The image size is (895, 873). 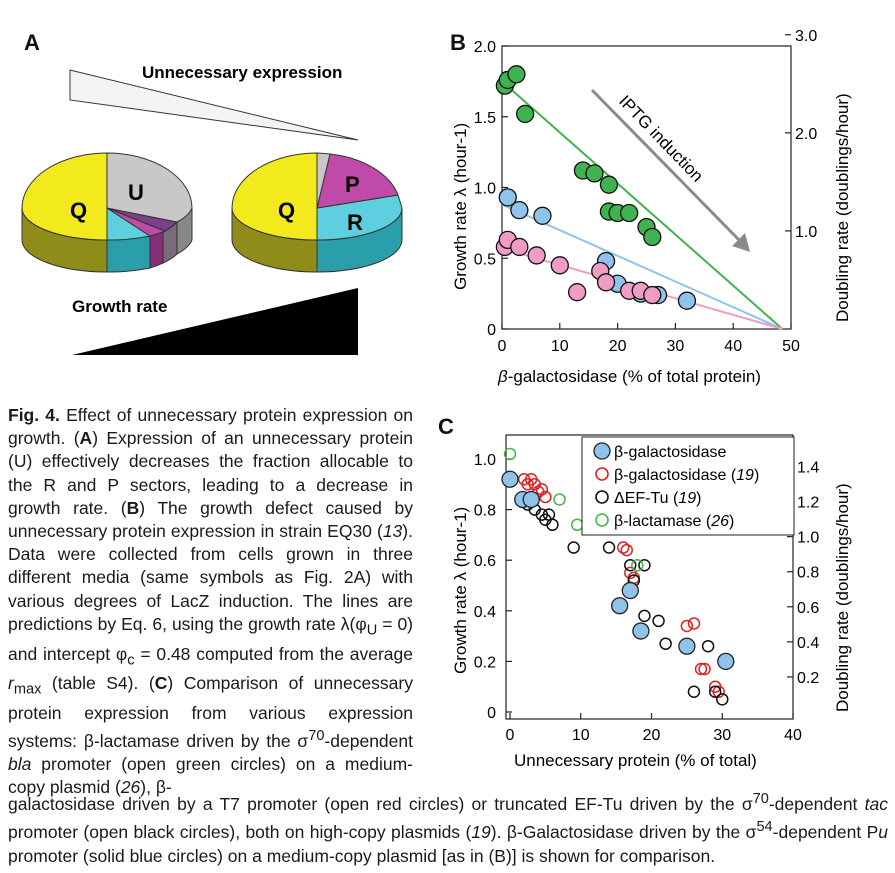 What do you see at coordinates (842, 207) in the screenshot?
I see `panel-b-y2label: Doubling rate (doublings/hour)` at bounding box center [842, 207].